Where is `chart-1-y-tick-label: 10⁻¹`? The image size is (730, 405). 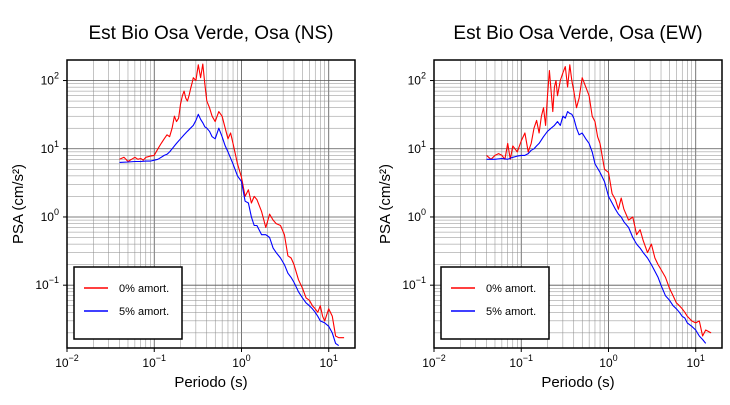 chart-1-y-tick-label: 10⁻¹ is located at coordinates (47, 283).